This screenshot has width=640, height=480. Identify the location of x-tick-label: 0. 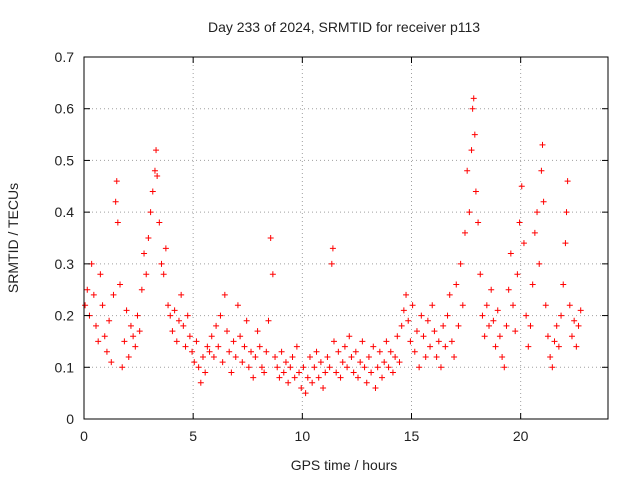
(84, 436).